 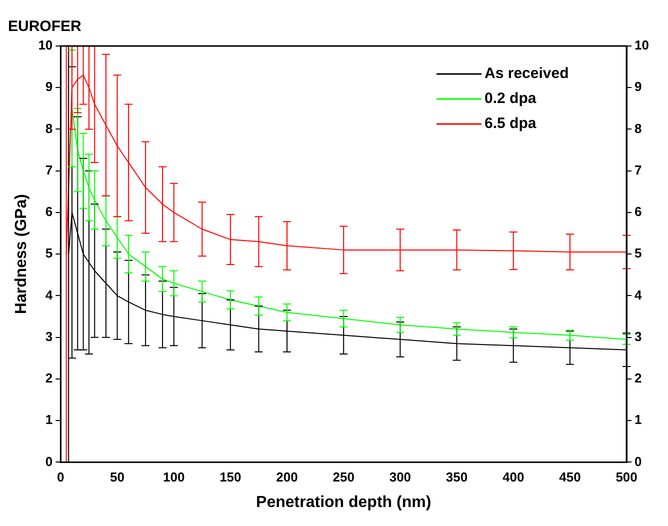 What do you see at coordinates (49, 294) in the screenshot?
I see `y-tick-label: 4` at bounding box center [49, 294].